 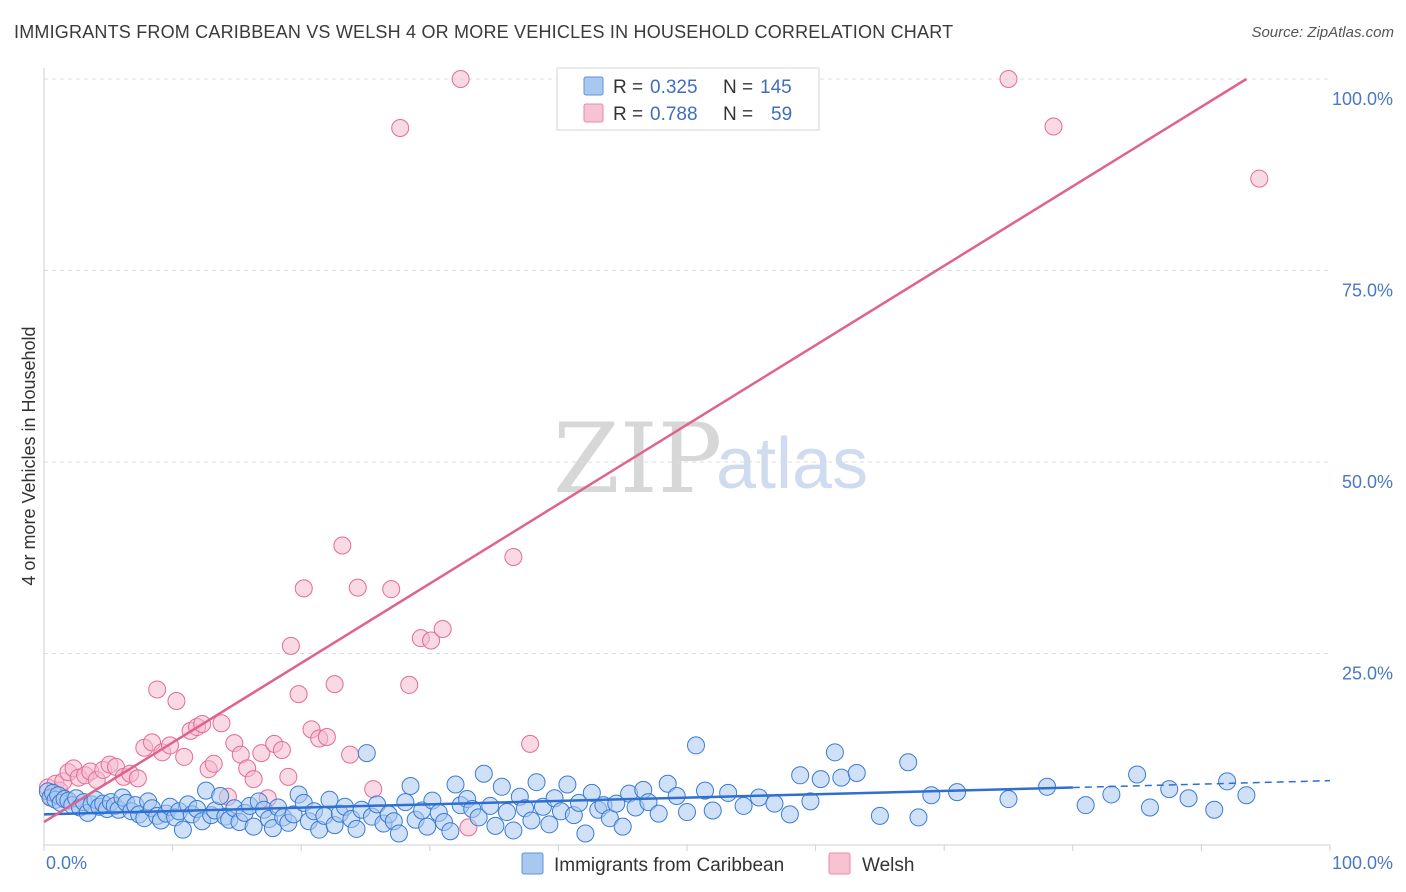 What do you see at coordinates (66, 863) in the screenshot?
I see `x-tick-label-0: 0.0%` at bounding box center [66, 863].